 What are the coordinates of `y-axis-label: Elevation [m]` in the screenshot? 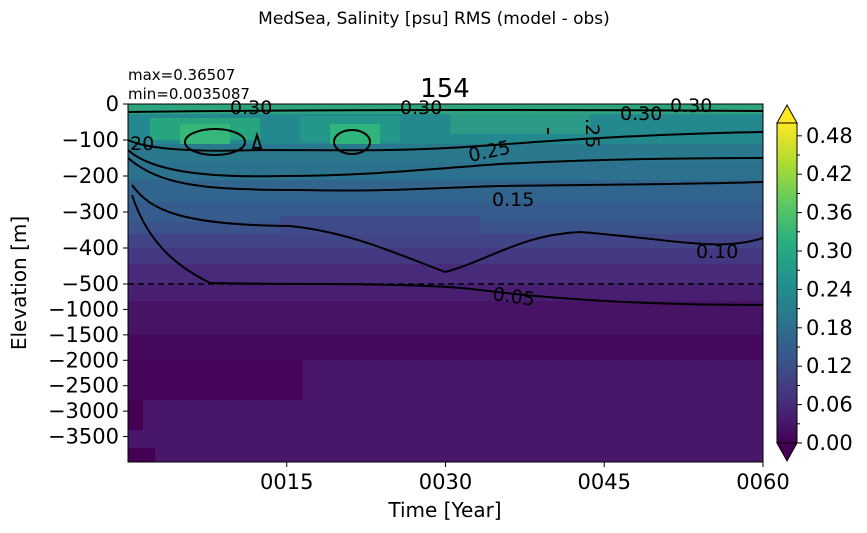 It's located at (19, 283).